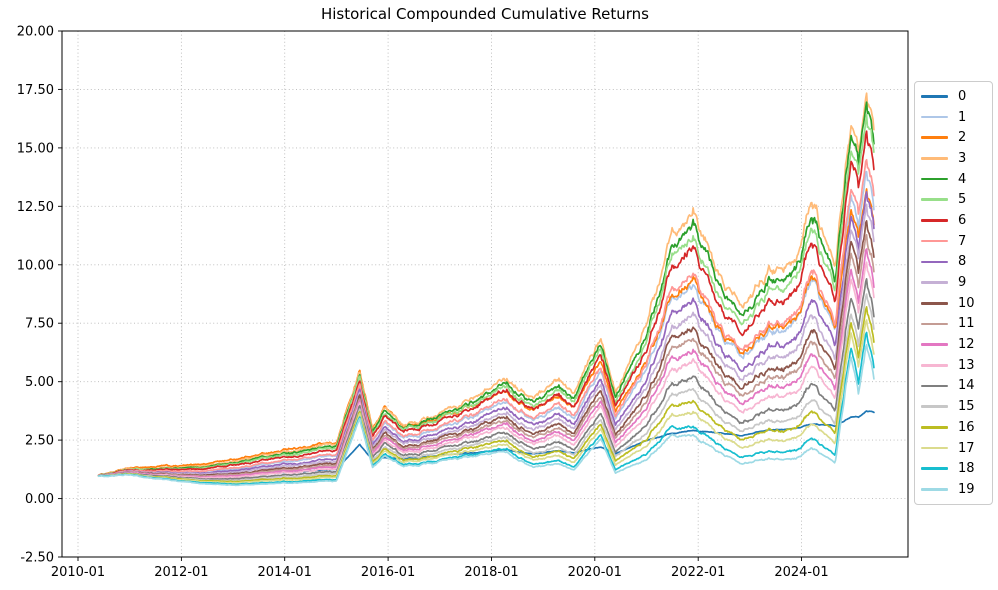 This screenshot has width=998, height=590. What do you see at coordinates (962, 200) in the screenshot?
I see `legend-label: 5` at bounding box center [962, 200].